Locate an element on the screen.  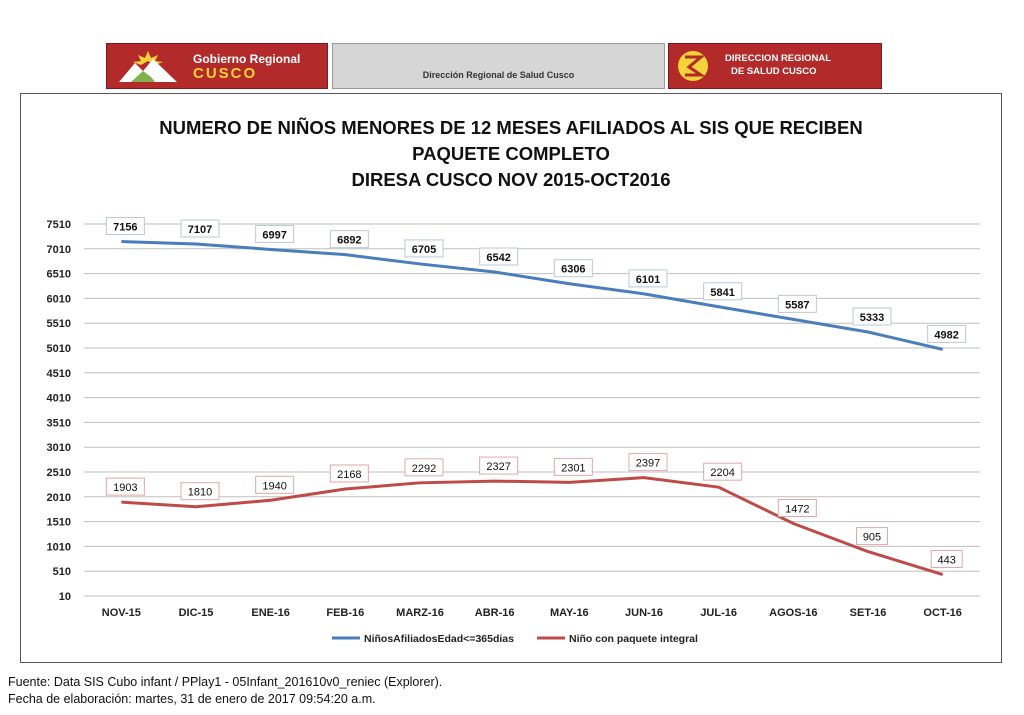
header-banner-center: Dirección Regional de Salud Cusco is located at coordinates (498, 66).